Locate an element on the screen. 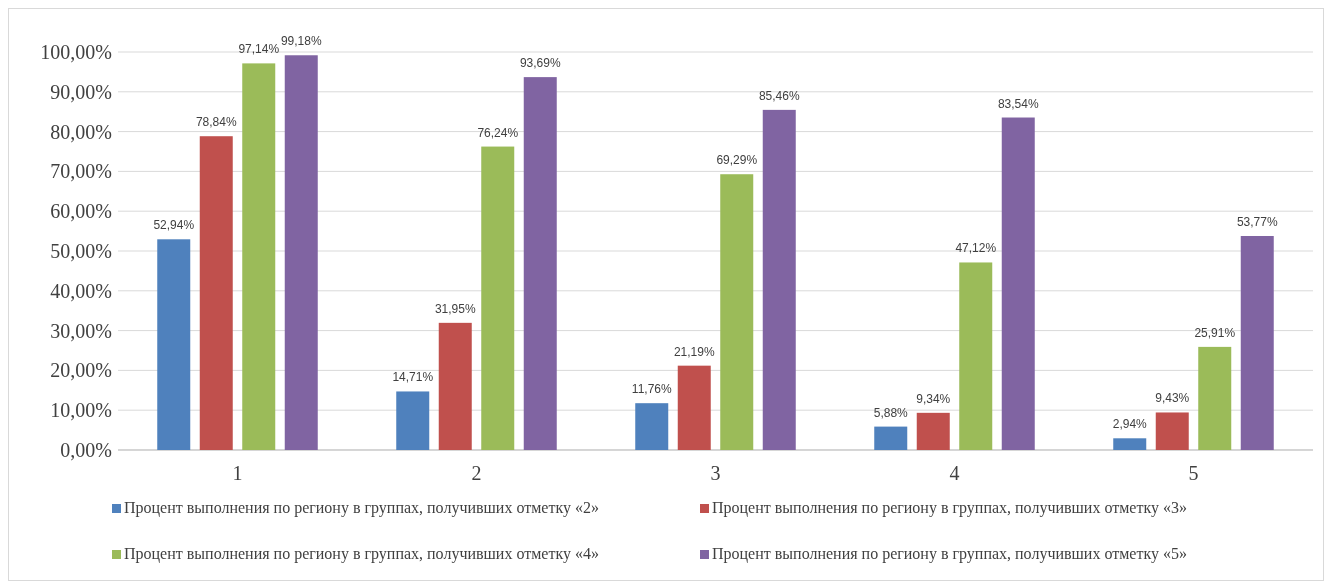  data-label: 14,71% is located at coordinates (413, 377).